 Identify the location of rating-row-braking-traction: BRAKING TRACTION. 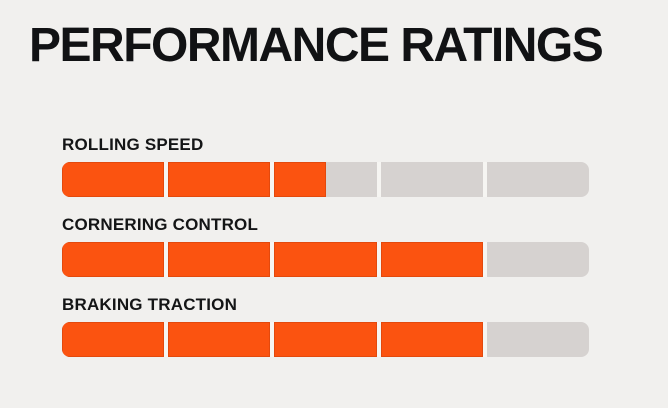
(325, 326).